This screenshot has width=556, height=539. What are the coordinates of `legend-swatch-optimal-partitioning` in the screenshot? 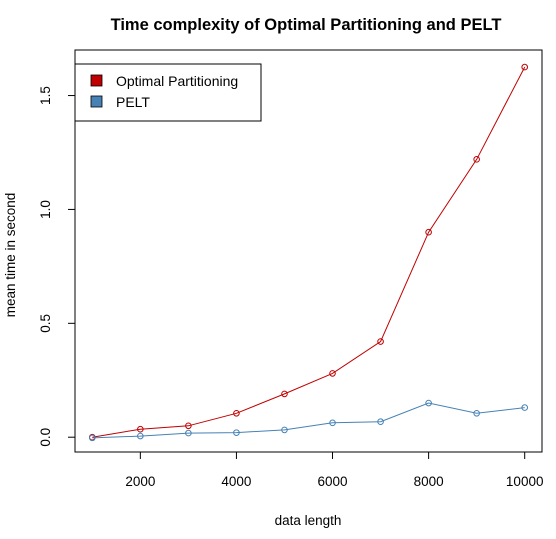 It's located at (96, 80).